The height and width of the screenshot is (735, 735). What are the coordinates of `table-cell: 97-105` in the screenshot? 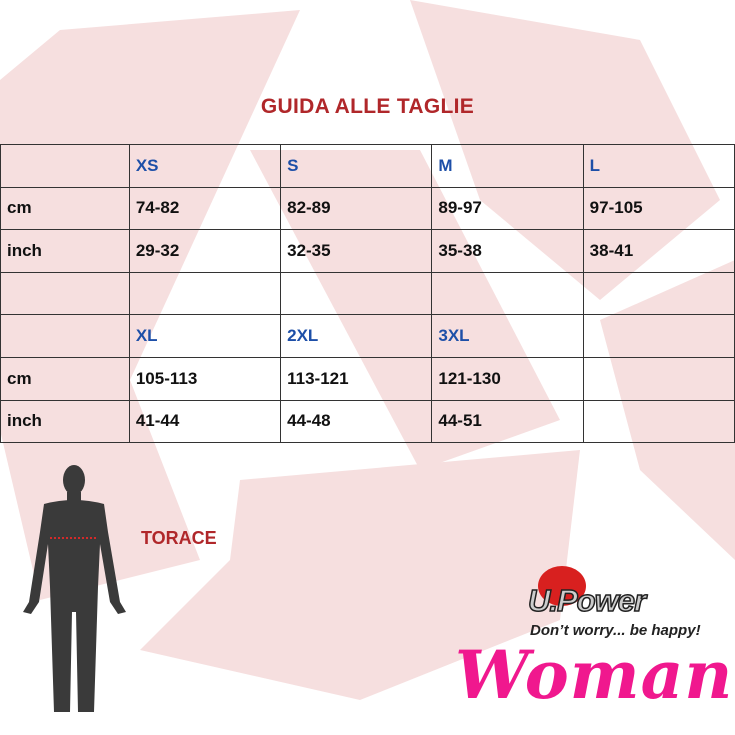 It's located at (658, 208).